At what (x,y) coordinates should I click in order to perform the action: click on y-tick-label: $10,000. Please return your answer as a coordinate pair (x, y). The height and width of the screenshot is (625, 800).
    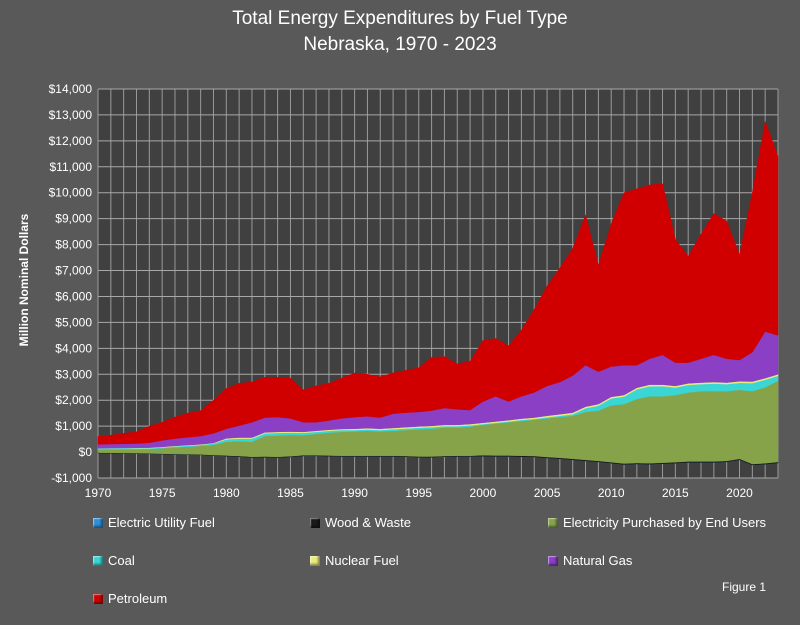
    Looking at the image, I should click on (71, 193).